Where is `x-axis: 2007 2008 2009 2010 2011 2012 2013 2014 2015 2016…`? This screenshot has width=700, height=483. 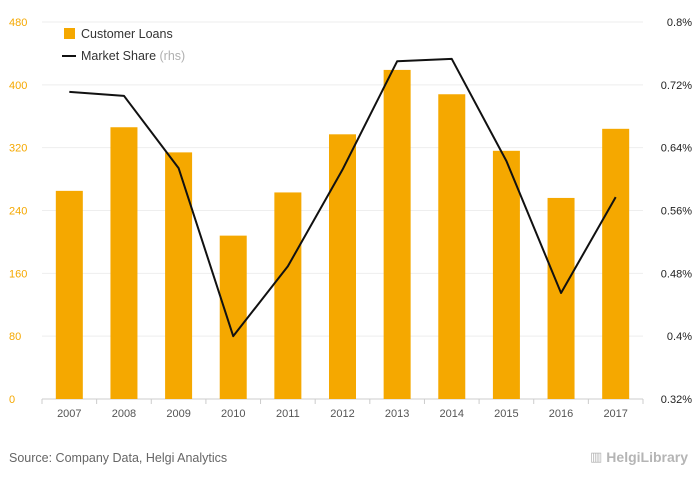 x-axis: 2007 2008 2009 2010 2011 2012 2013 2014 2015 2016… is located at coordinates (342, 409).